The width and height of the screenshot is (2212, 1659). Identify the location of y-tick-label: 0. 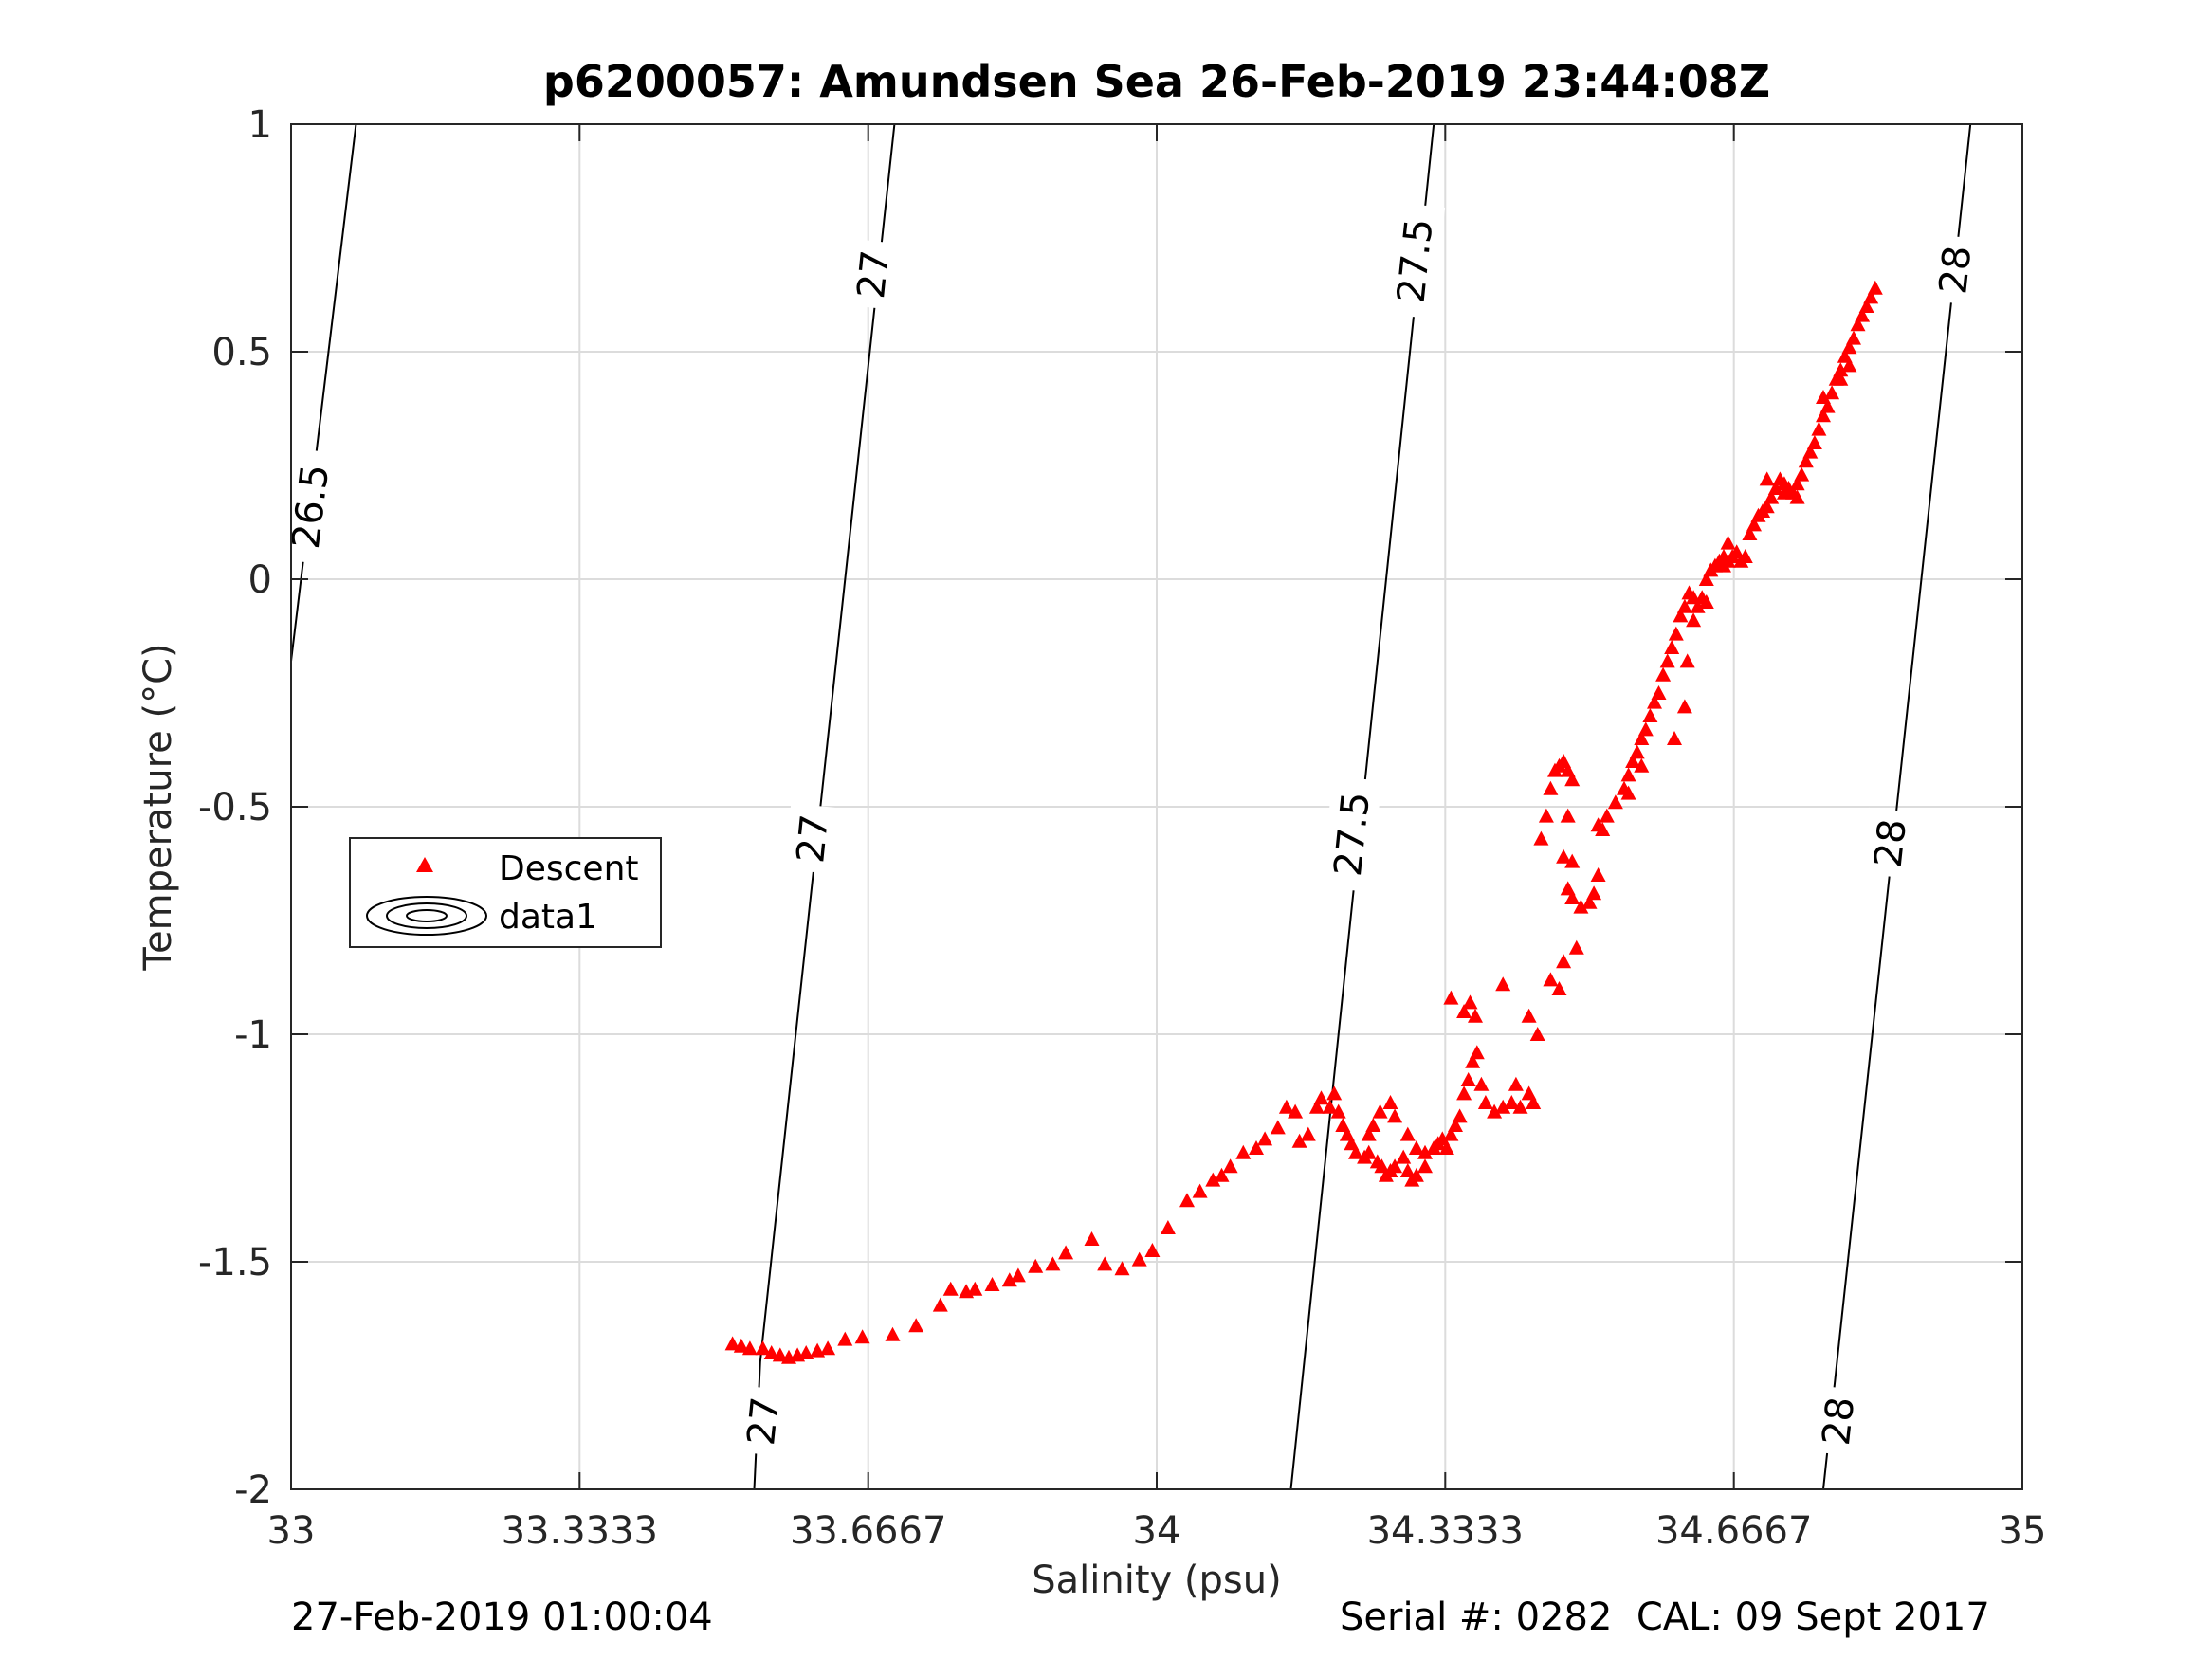
(260, 580).